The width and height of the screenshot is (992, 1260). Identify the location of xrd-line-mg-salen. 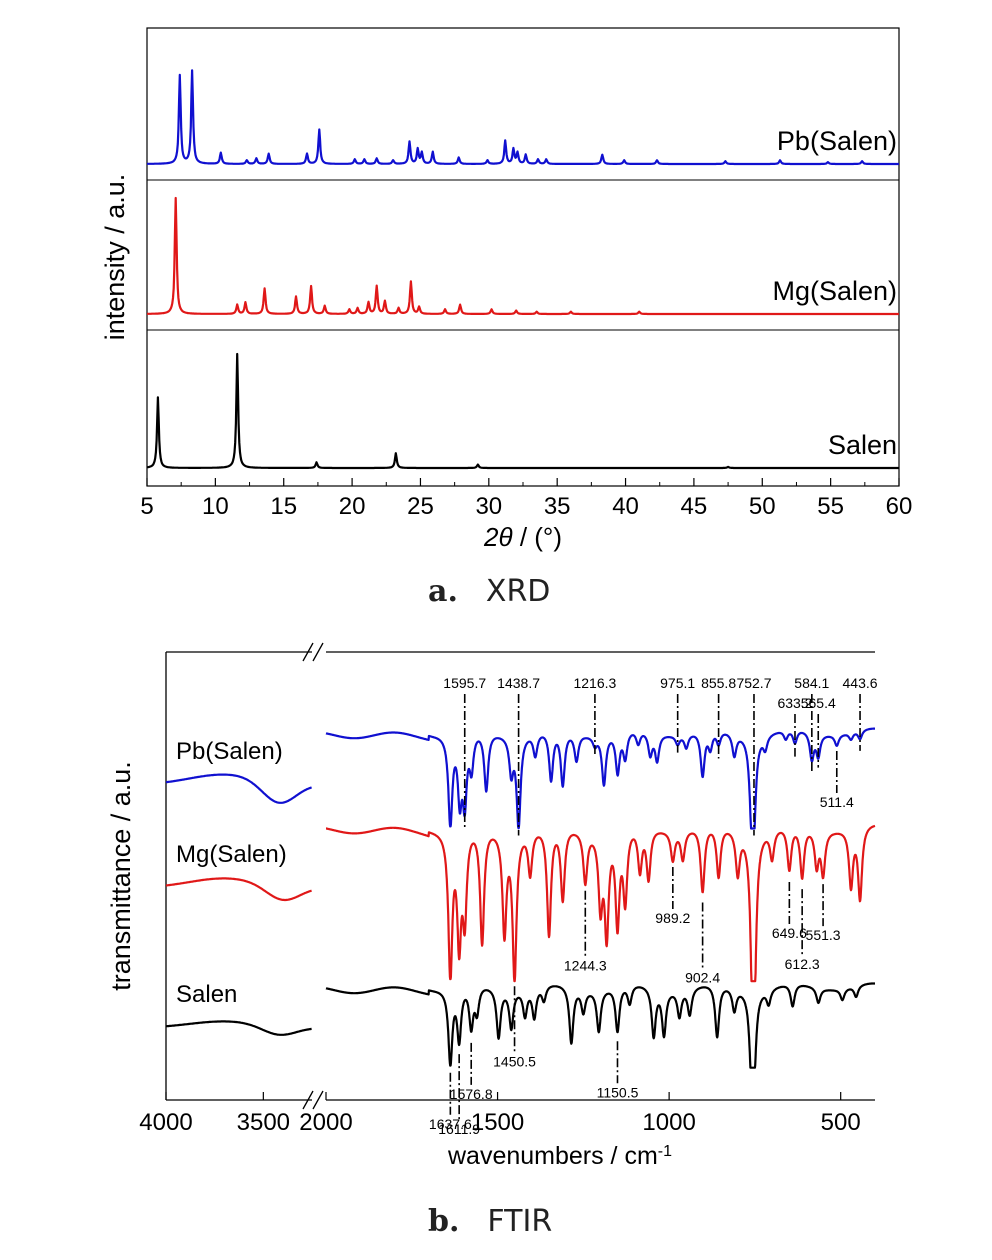
(523, 256).